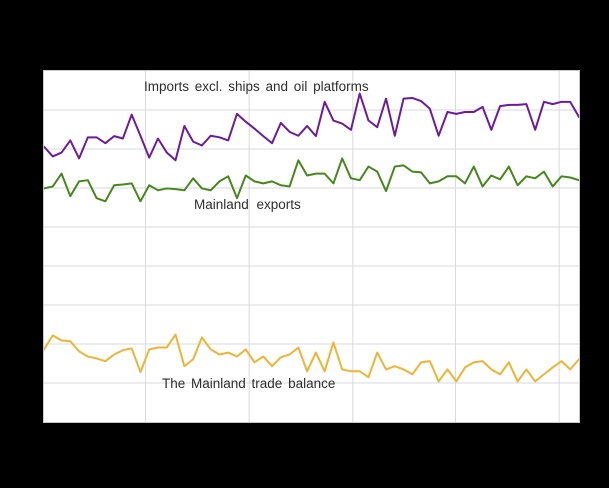  What do you see at coordinates (249, 383) in the screenshot?
I see `balance-series-label: The Mainland trade balance` at bounding box center [249, 383].